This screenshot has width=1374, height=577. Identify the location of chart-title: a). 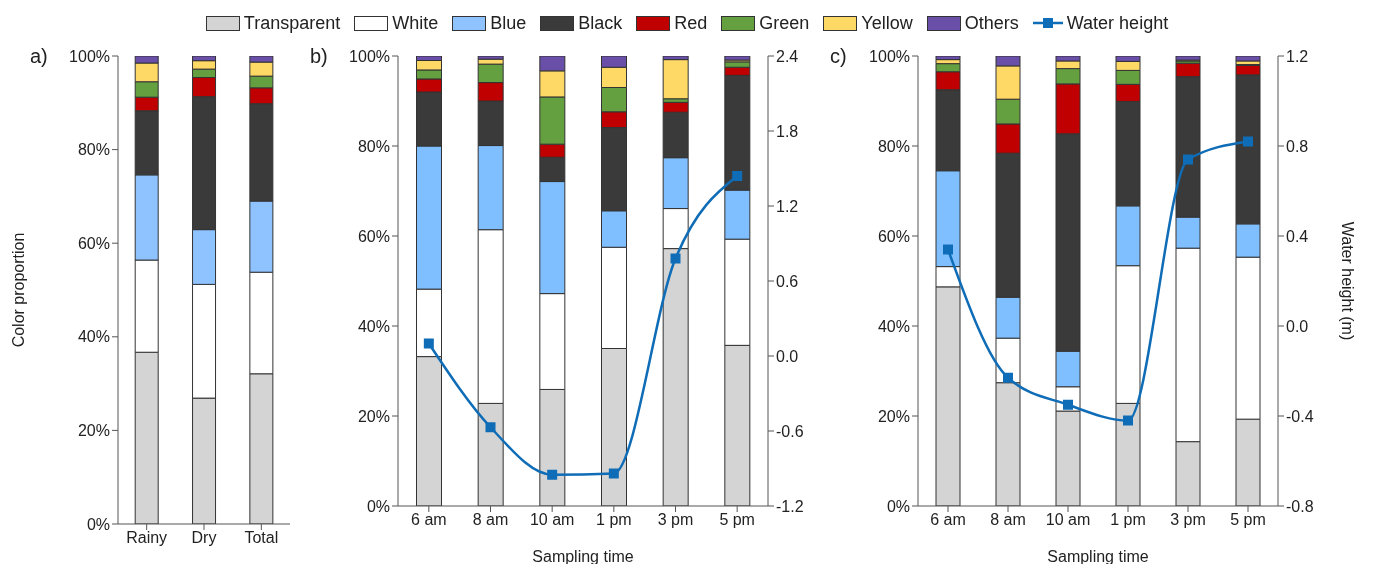
(39, 56).